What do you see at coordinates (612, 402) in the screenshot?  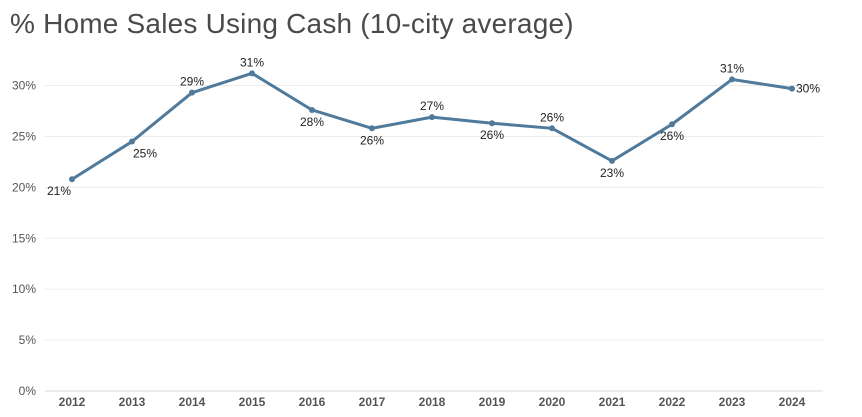 I see `x-tick-label: 2021` at bounding box center [612, 402].